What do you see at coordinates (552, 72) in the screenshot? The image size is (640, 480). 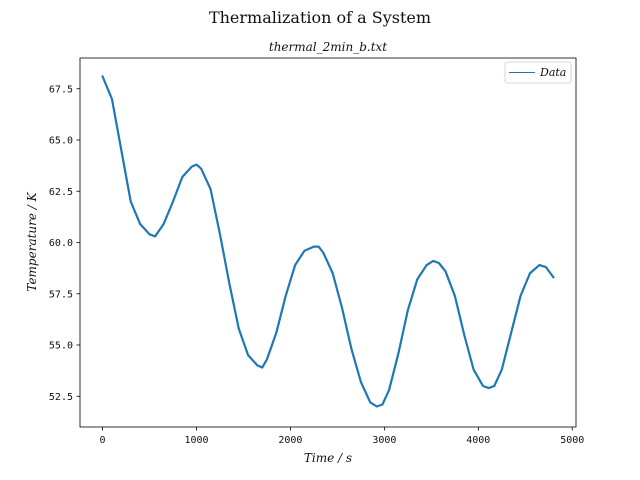 I see `legend-label-data: Data` at bounding box center [552, 72].